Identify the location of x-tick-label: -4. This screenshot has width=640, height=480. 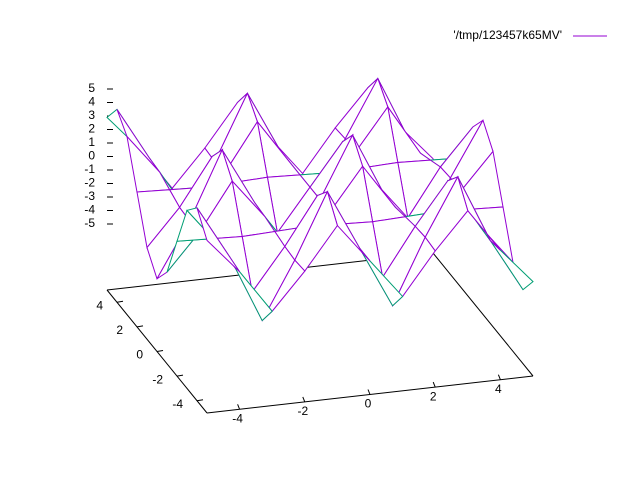
(237, 418).